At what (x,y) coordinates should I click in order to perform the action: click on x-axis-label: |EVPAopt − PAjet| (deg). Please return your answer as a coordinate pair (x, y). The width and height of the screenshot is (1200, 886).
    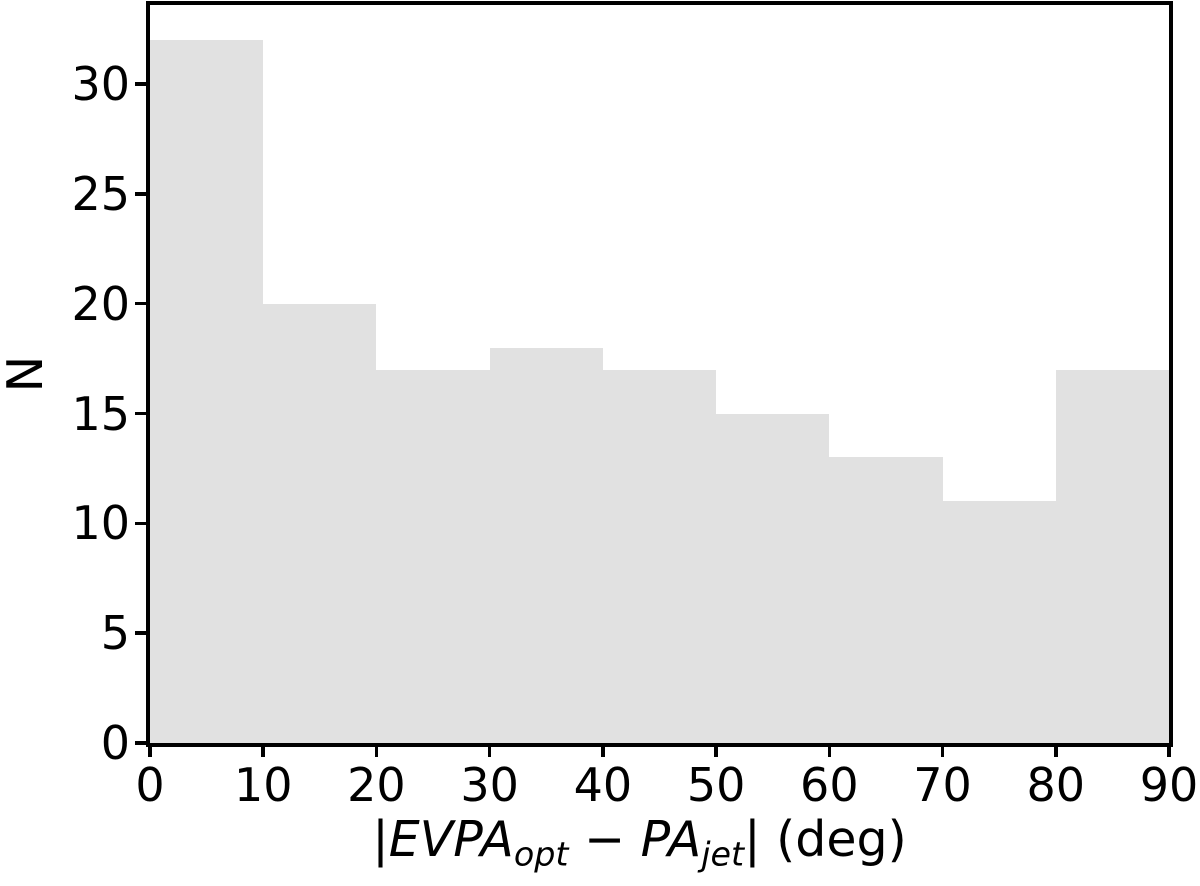
    Looking at the image, I should click on (639, 847).